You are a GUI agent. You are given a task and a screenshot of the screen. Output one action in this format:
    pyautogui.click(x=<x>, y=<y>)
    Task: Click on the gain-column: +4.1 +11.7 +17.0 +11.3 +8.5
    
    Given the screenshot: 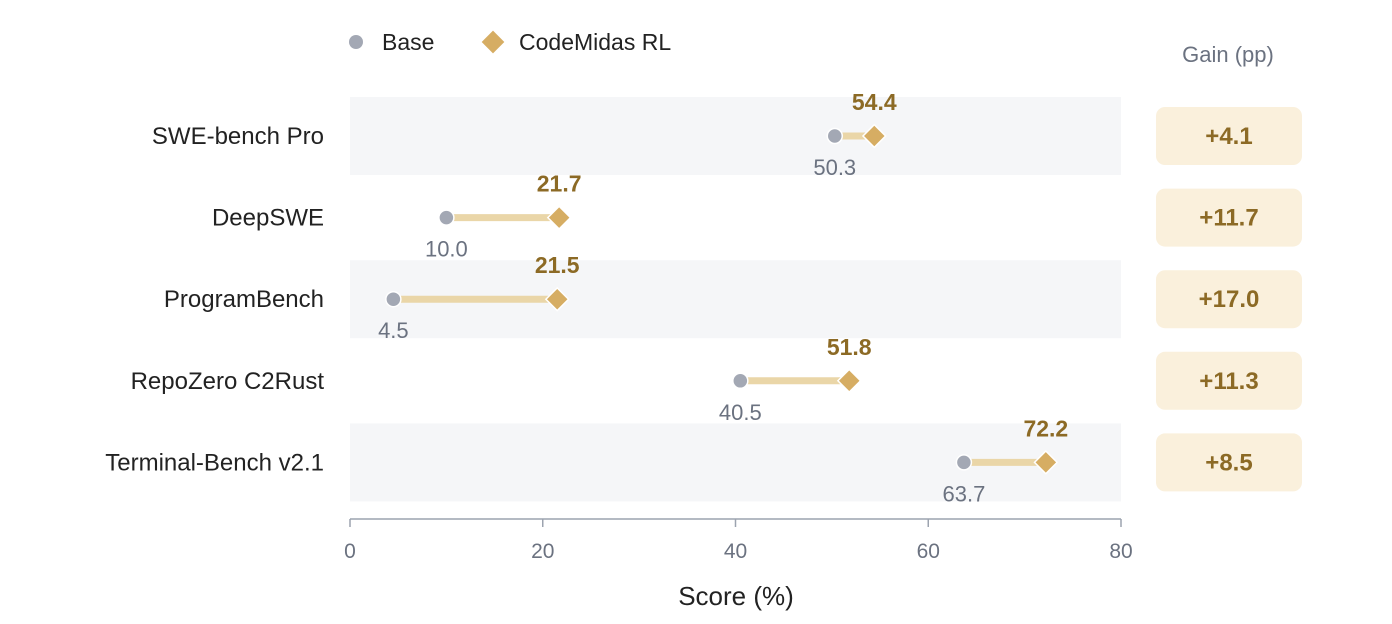 What is the action you would take?
    pyautogui.click(x=1229, y=299)
    